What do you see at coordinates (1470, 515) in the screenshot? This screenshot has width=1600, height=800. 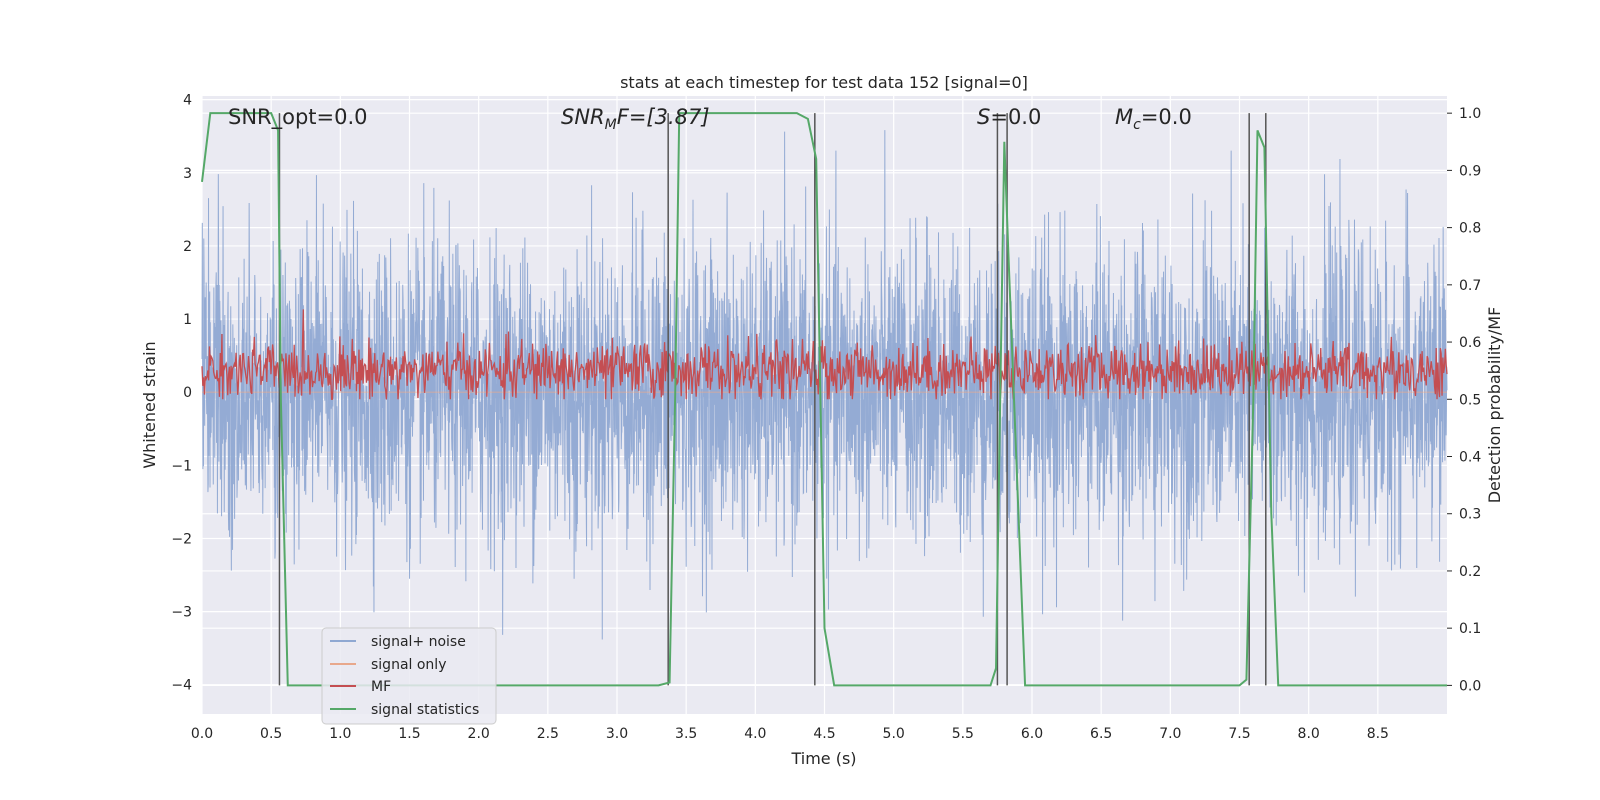 I see `y-right-tick-label: 0.3` at bounding box center [1470, 515].